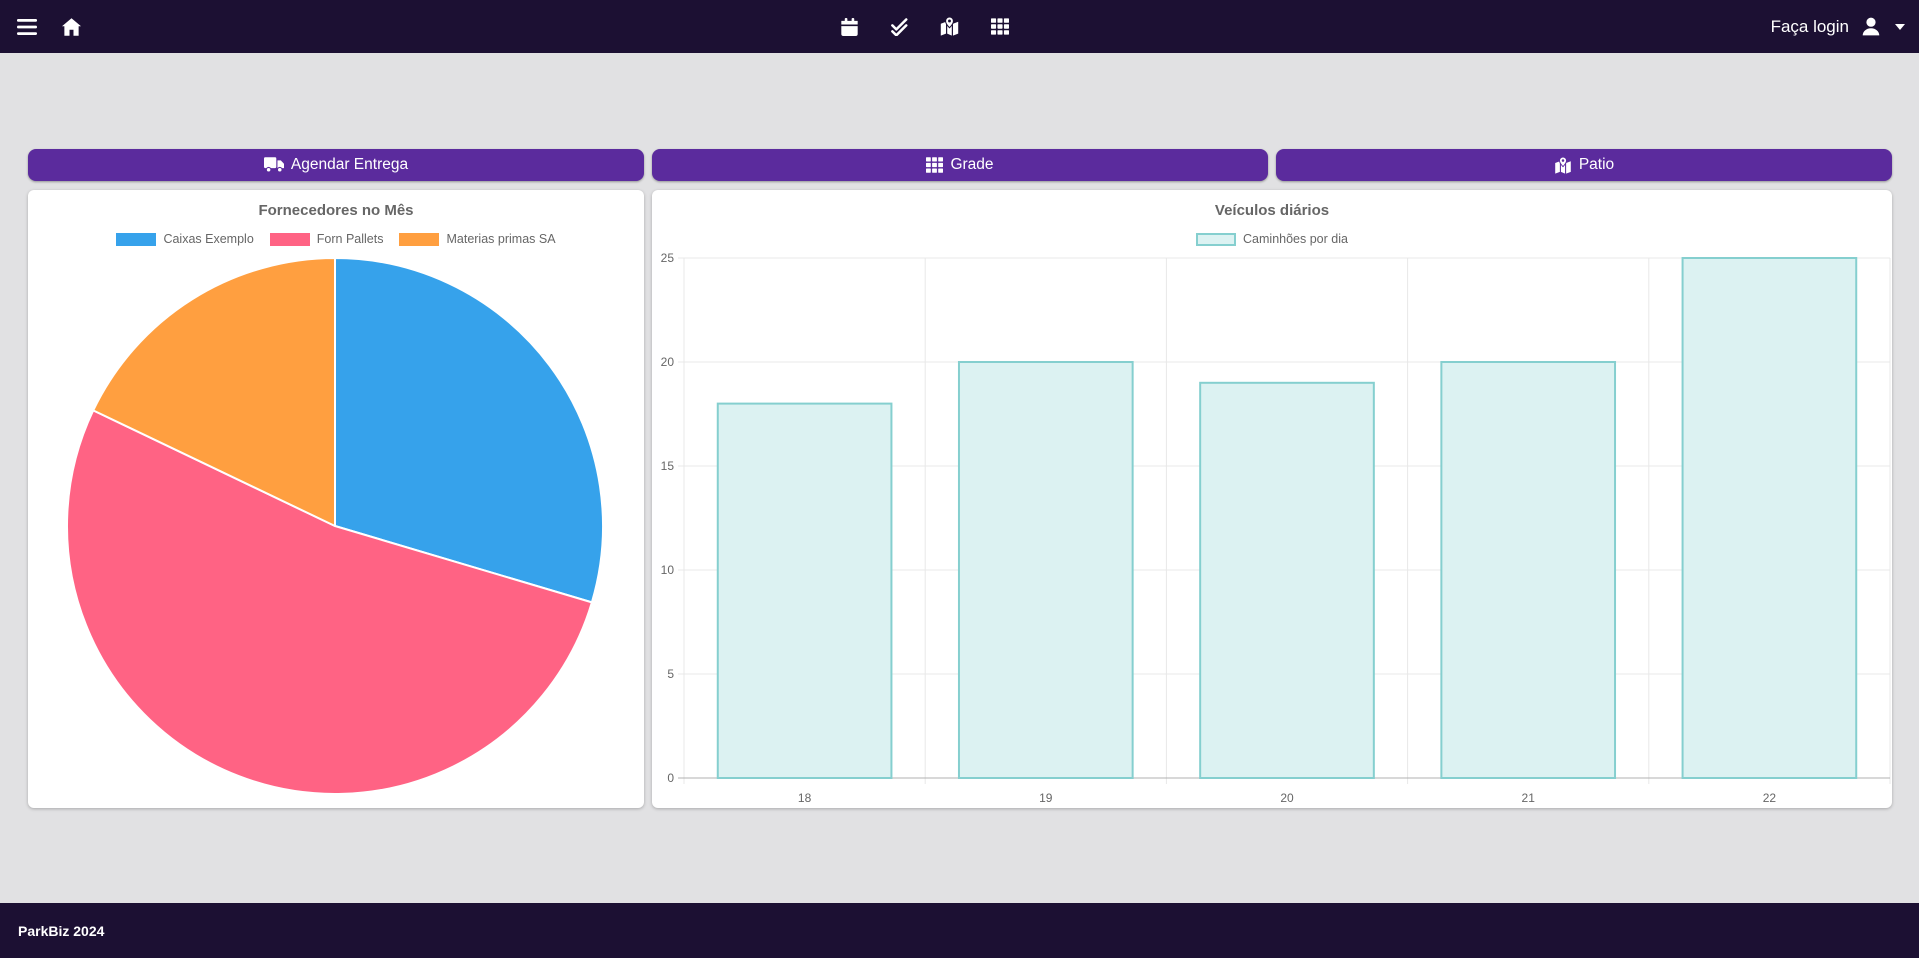 The width and height of the screenshot is (1919, 958). I want to click on x-tick-label: 20, so click(1287, 798).